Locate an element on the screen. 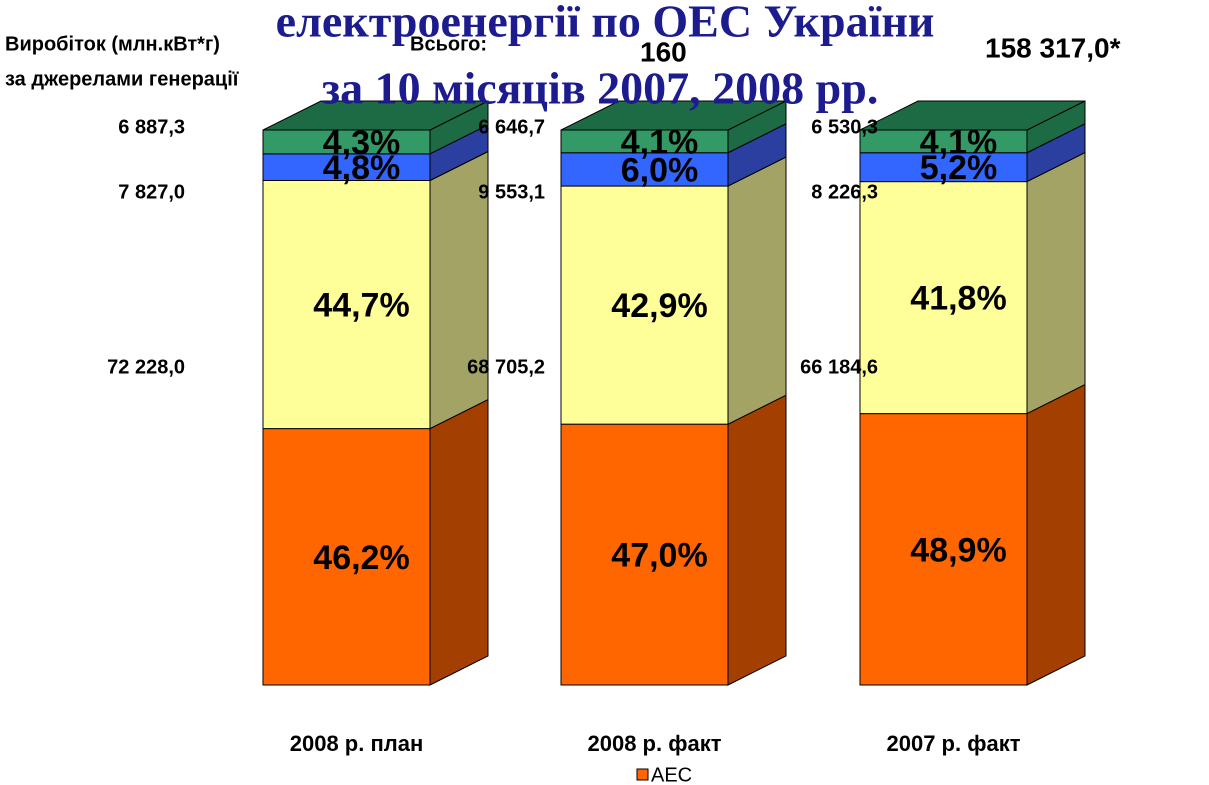 This screenshot has height=785, width=1209. generation-label: 6 646,7 is located at coordinates (511, 127).